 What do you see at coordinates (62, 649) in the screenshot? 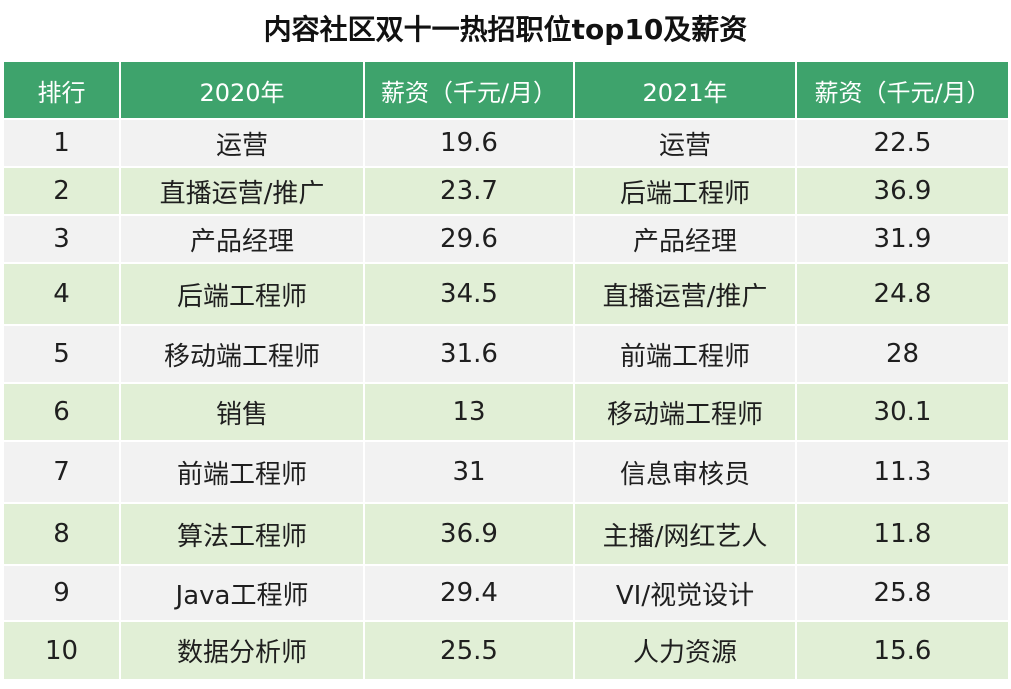
I see `cell-rank: 10` at bounding box center [62, 649].